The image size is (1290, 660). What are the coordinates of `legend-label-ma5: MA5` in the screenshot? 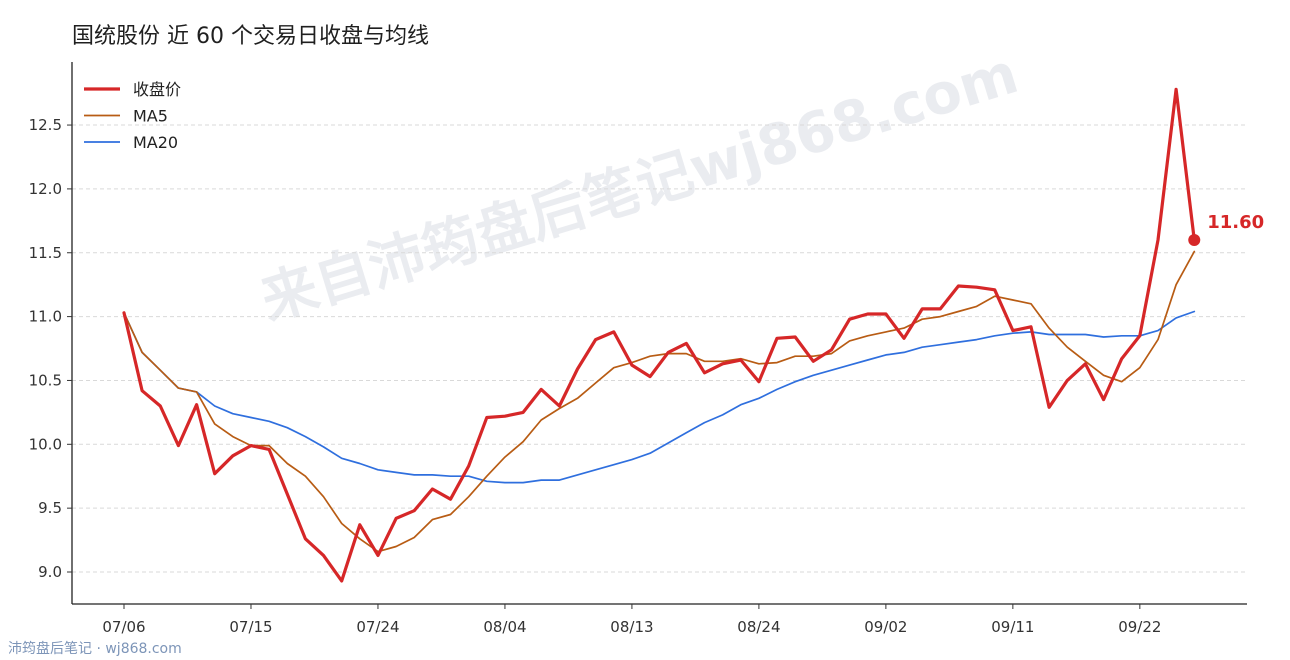 It's located at (150, 116).